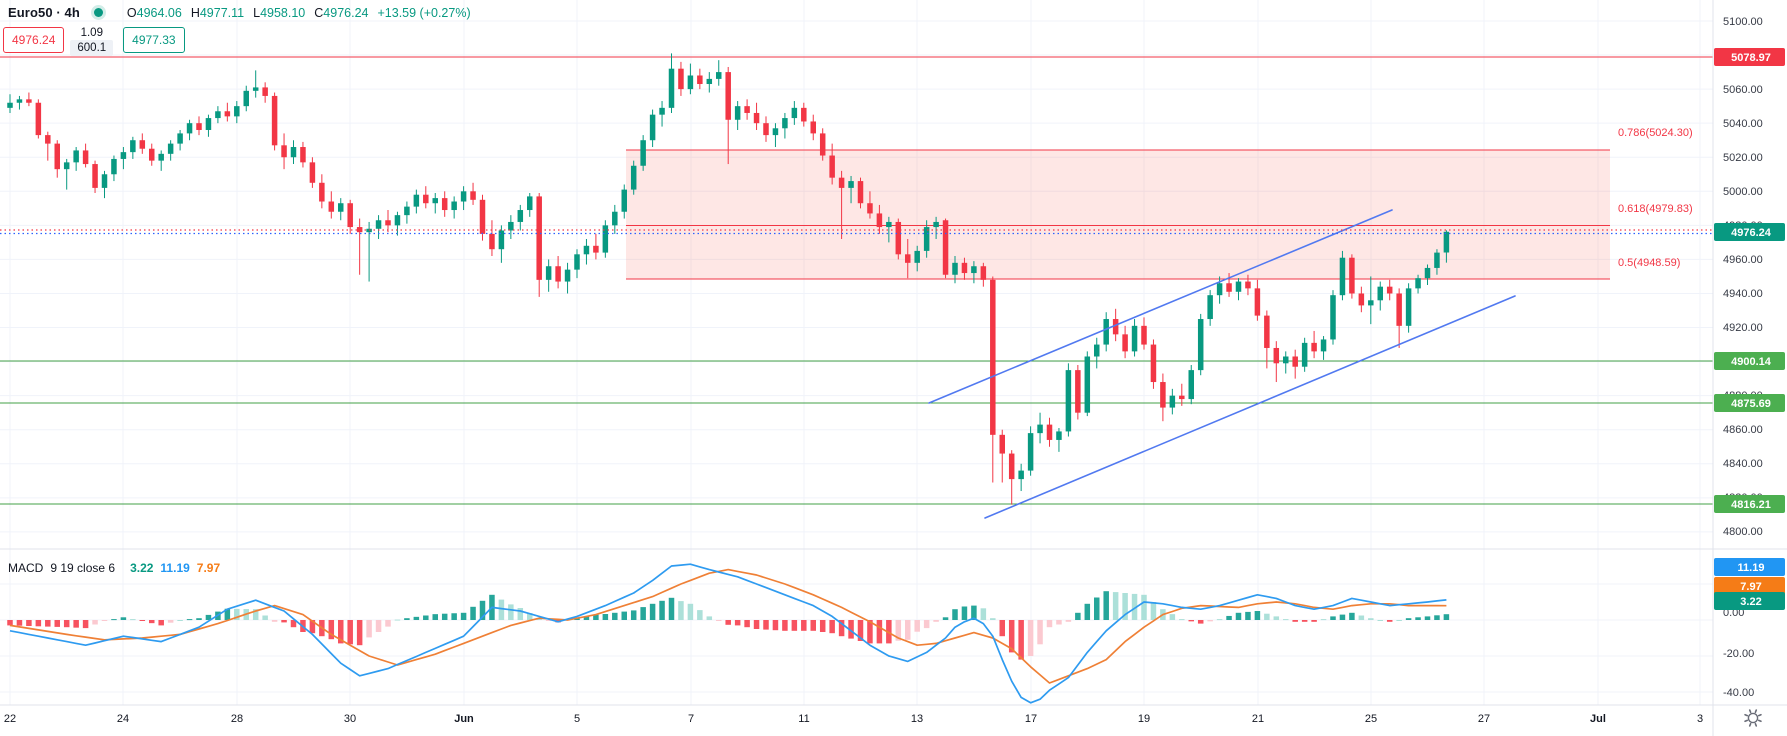  What do you see at coordinates (237, 719) in the screenshot?
I see `time-label: 28` at bounding box center [237, 719].